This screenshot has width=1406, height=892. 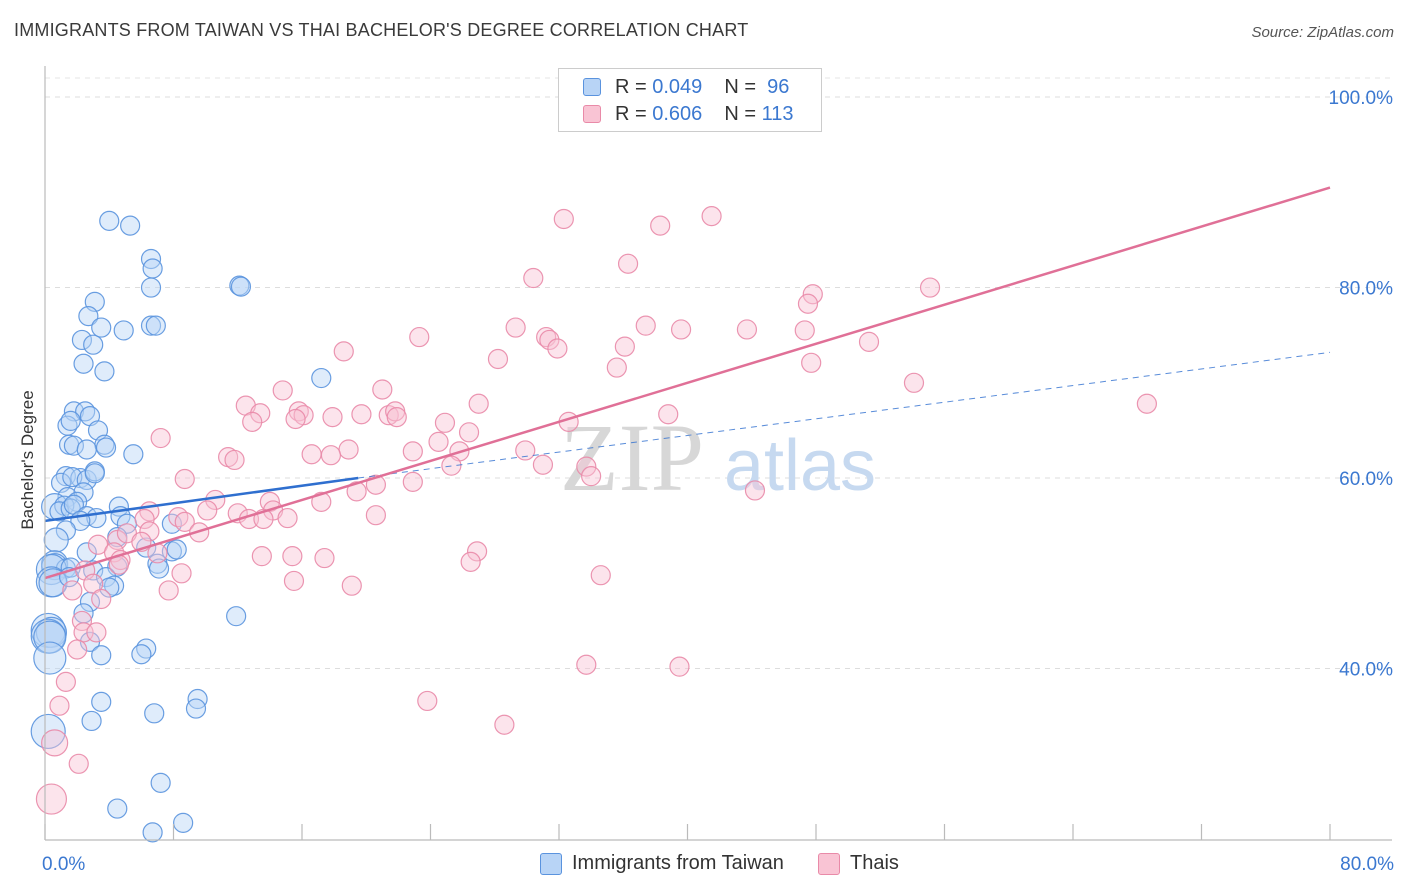 What do you see at coordinates (1366, 479) in the screenshot?
I see `y-tick-label: 60.0%` at bounding box center [1366, 479].